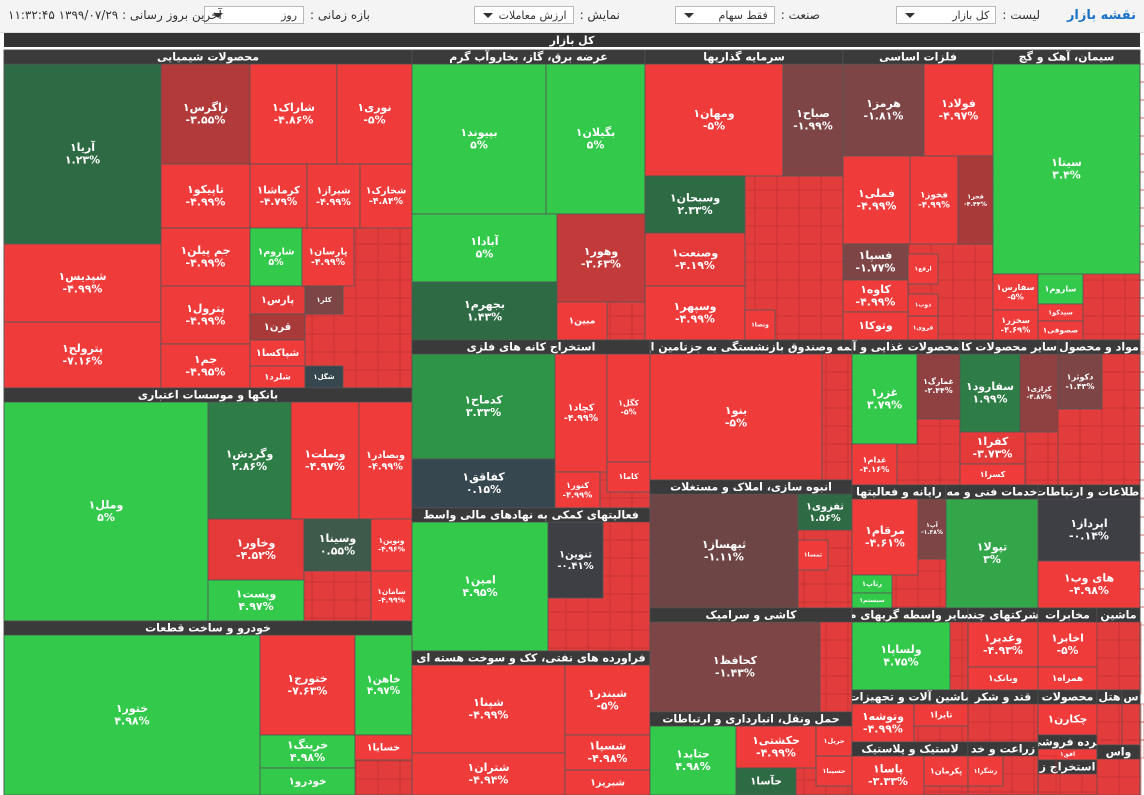  I want to click on stock-label: شسپا۱, so click(607, 745).